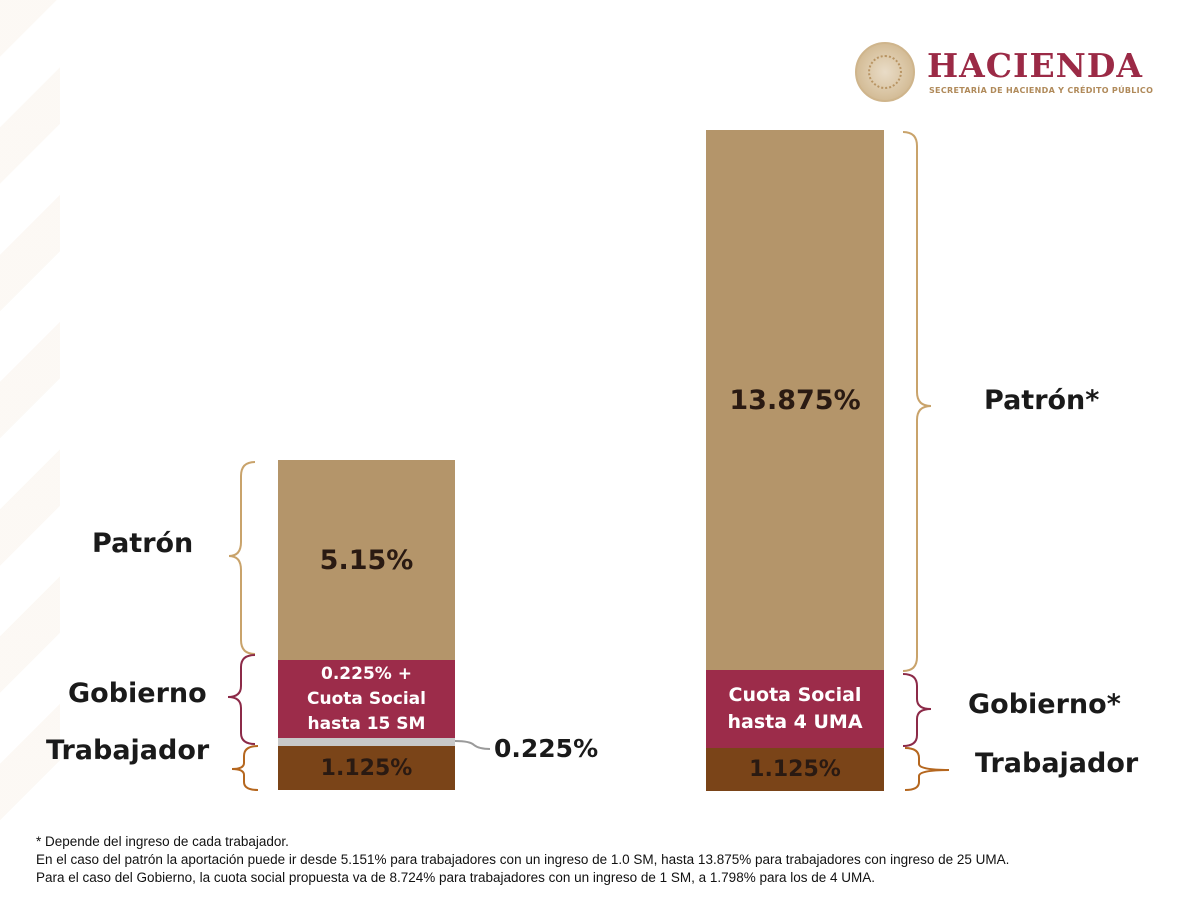 Image resolution: width=1182 pixels, height=920 pixels. What do you see at coordinates (242, 558) in the screenshot?
I see `brace-patron-left` at bounding box center [242, 558].